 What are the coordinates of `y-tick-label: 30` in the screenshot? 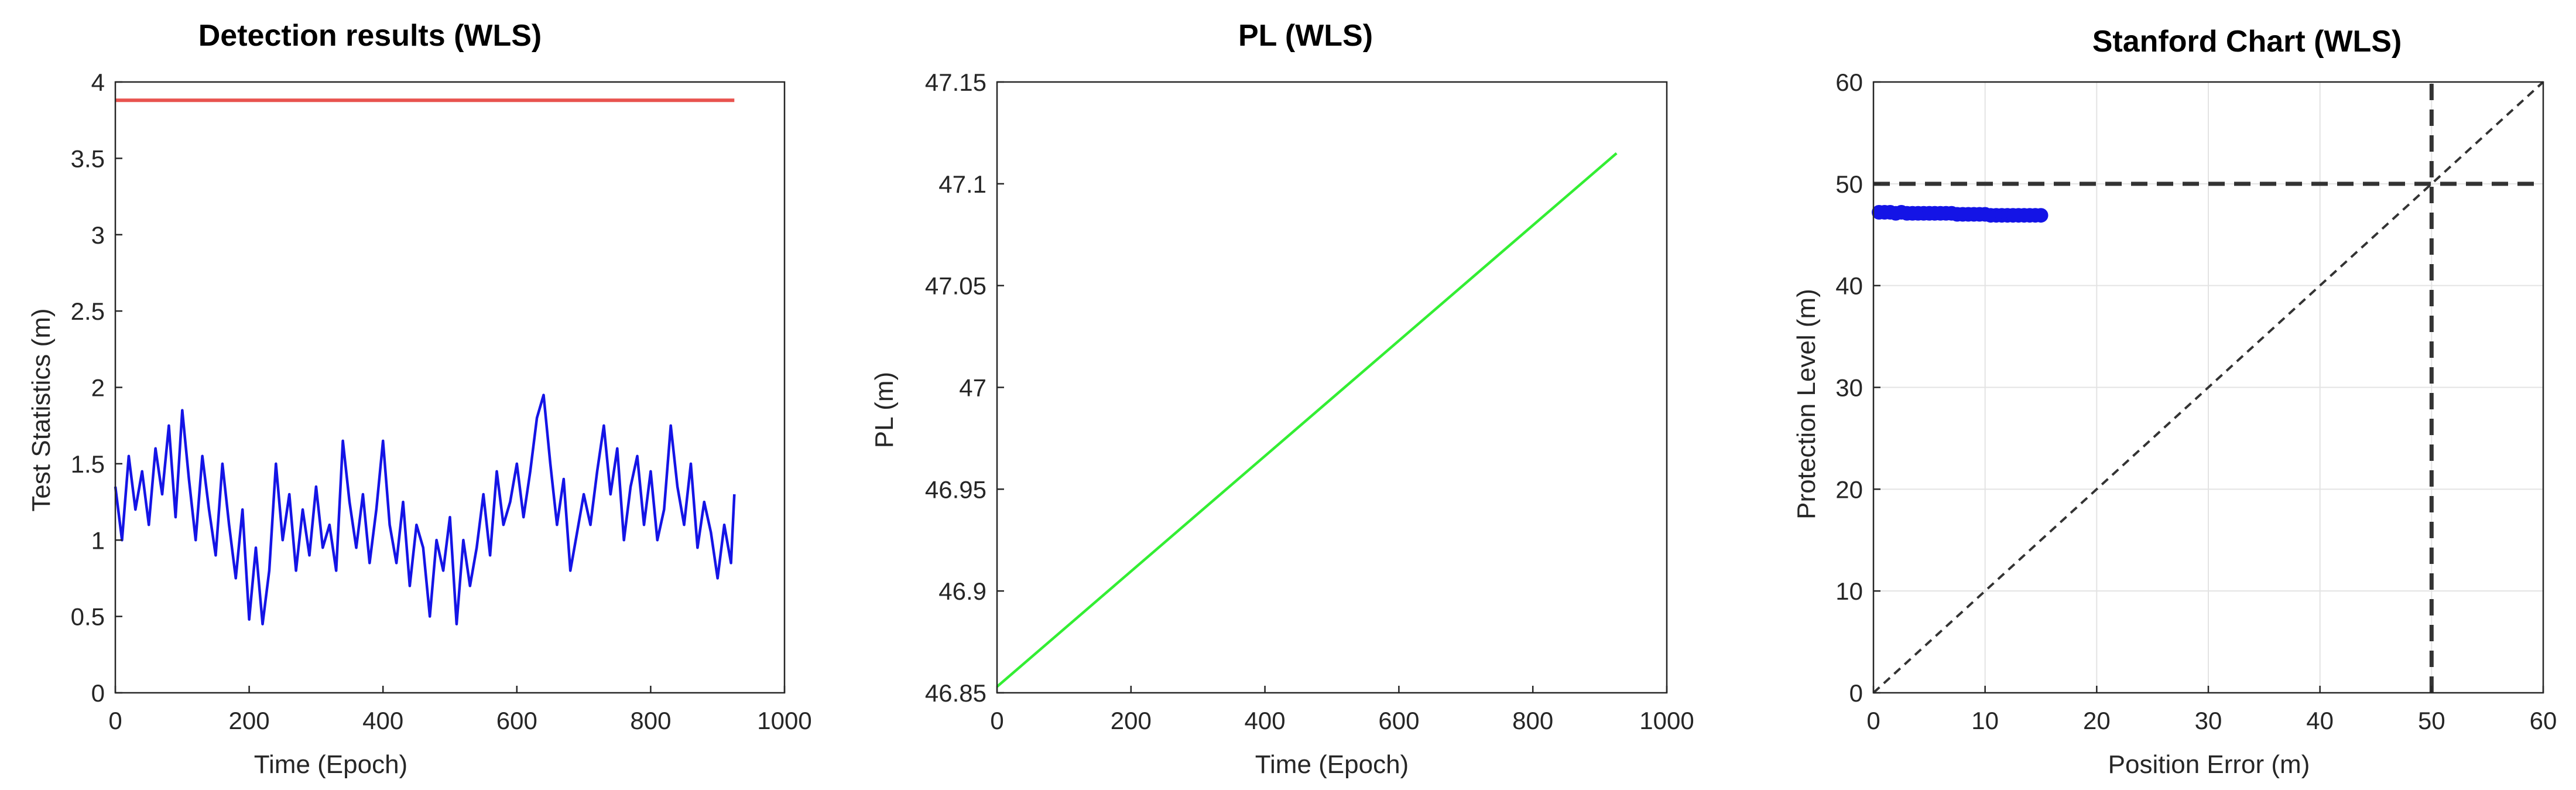 It's located at (1849, 388).